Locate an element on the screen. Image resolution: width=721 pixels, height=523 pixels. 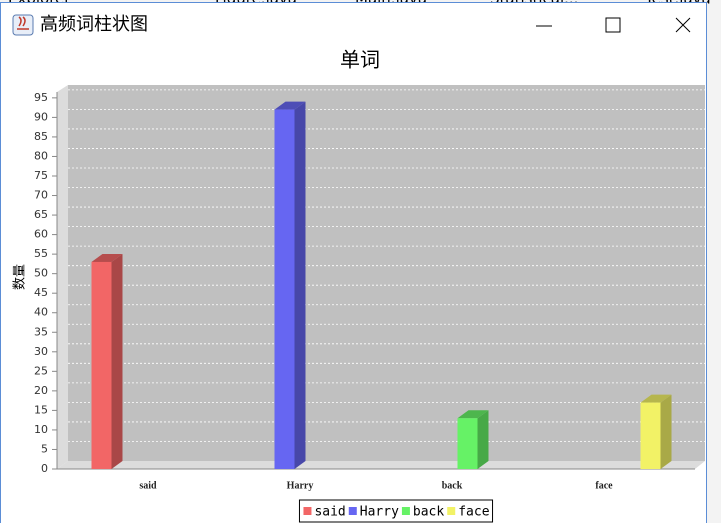
maximize-button is located at coordinates (613, 25).